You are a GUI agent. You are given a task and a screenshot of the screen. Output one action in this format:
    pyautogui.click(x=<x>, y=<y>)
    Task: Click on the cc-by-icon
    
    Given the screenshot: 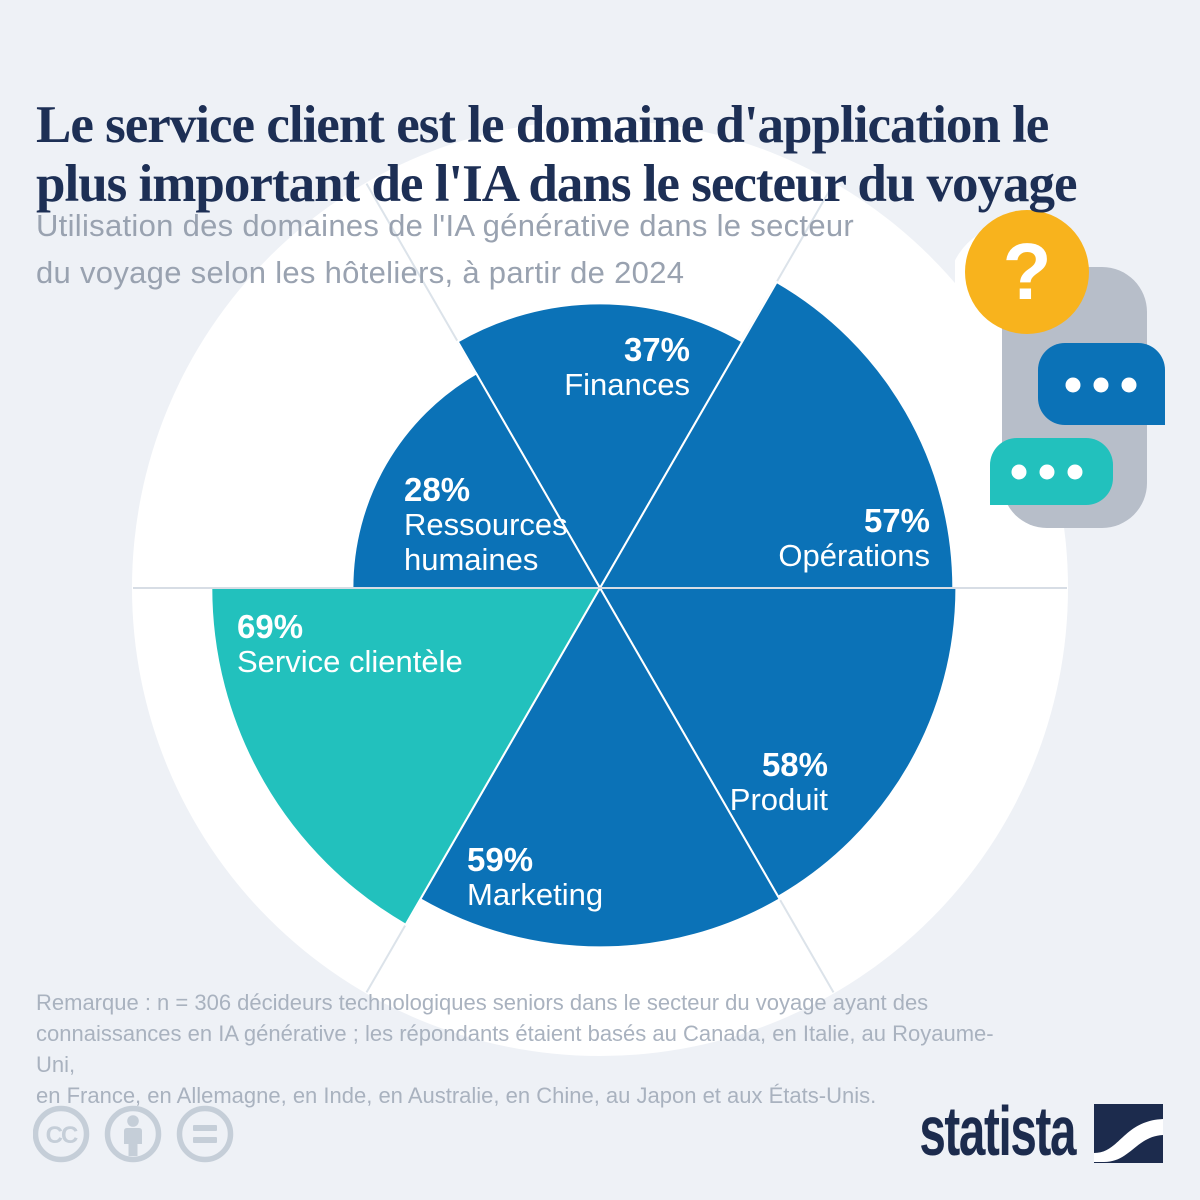 What is the action you would take?
    pyautogui.click(x=133, y=1134)
    